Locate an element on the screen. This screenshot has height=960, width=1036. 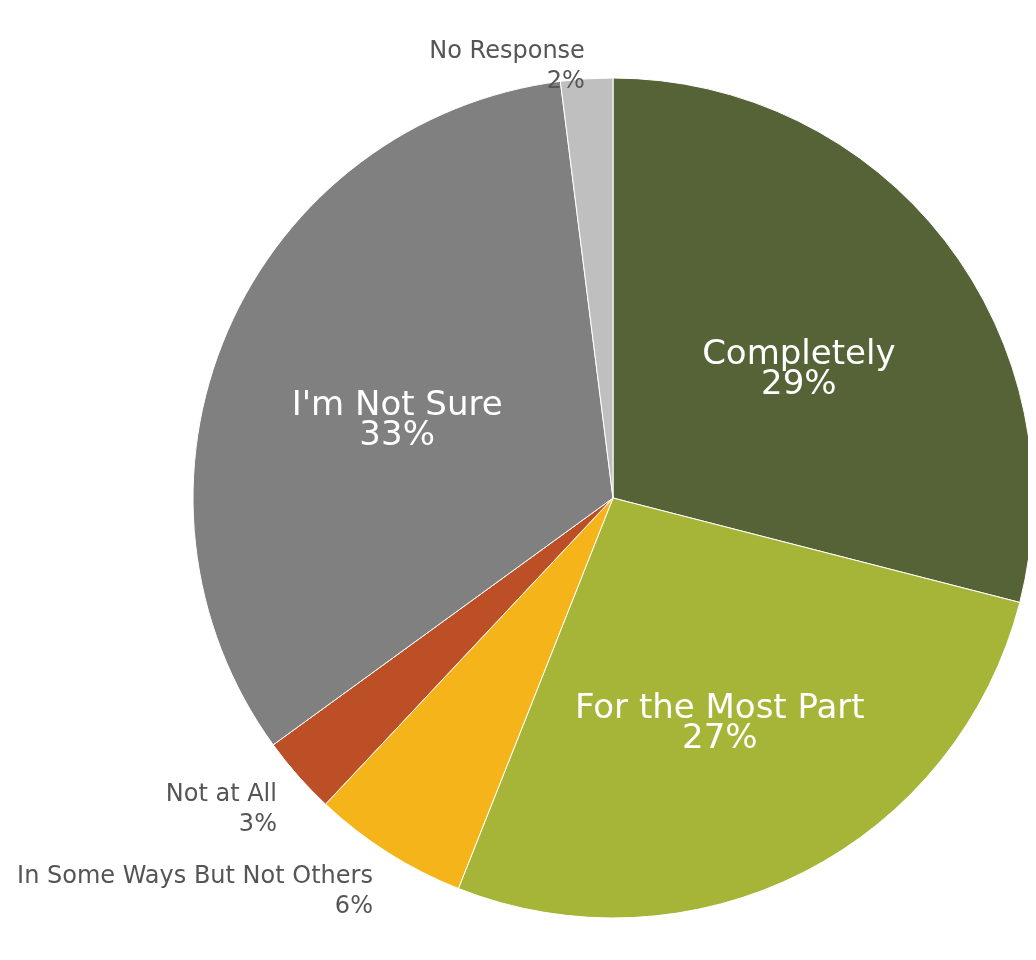
slice-label: No Response is located at coordinates (507, 49).